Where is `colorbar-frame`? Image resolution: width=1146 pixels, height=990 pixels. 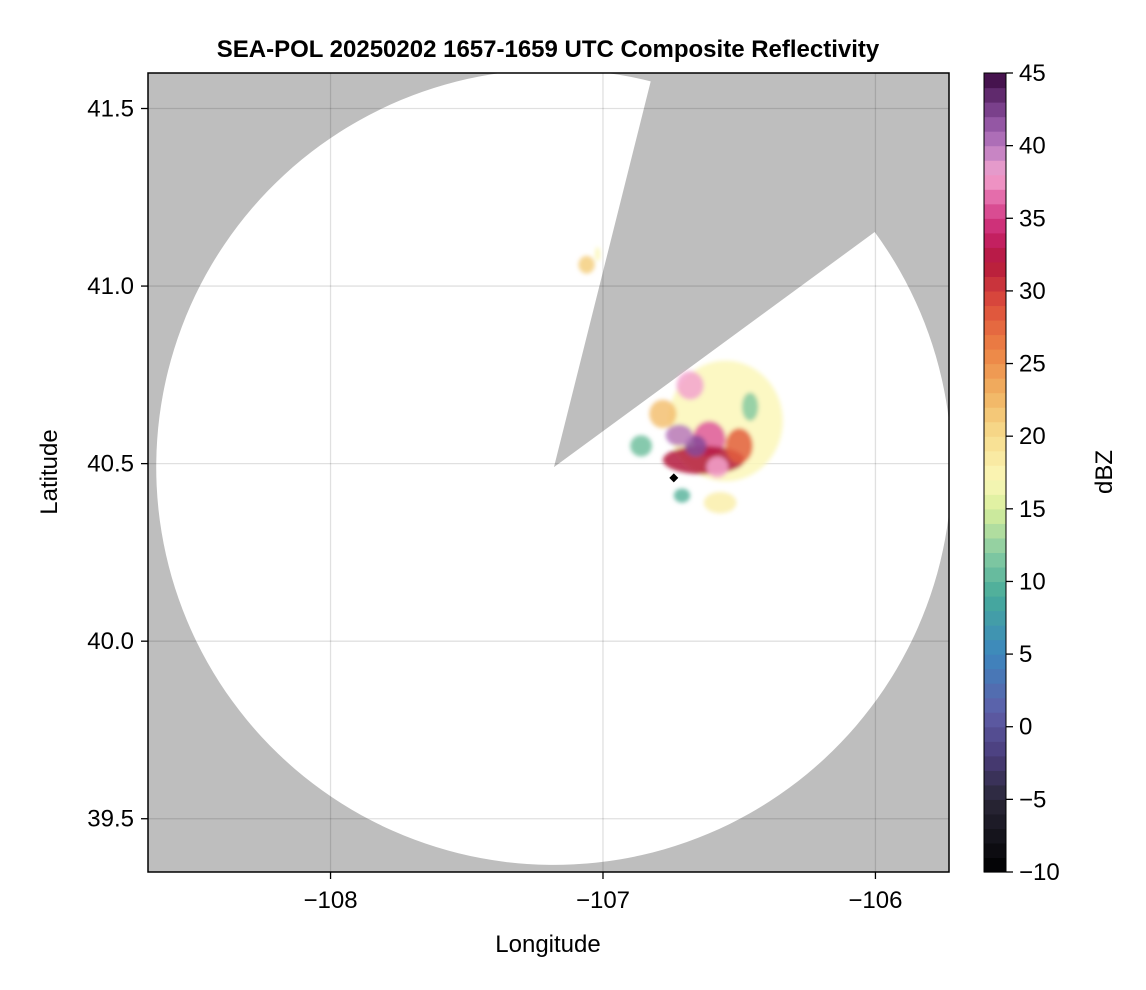
colorbar-frame is located at coordinates (995, 472).